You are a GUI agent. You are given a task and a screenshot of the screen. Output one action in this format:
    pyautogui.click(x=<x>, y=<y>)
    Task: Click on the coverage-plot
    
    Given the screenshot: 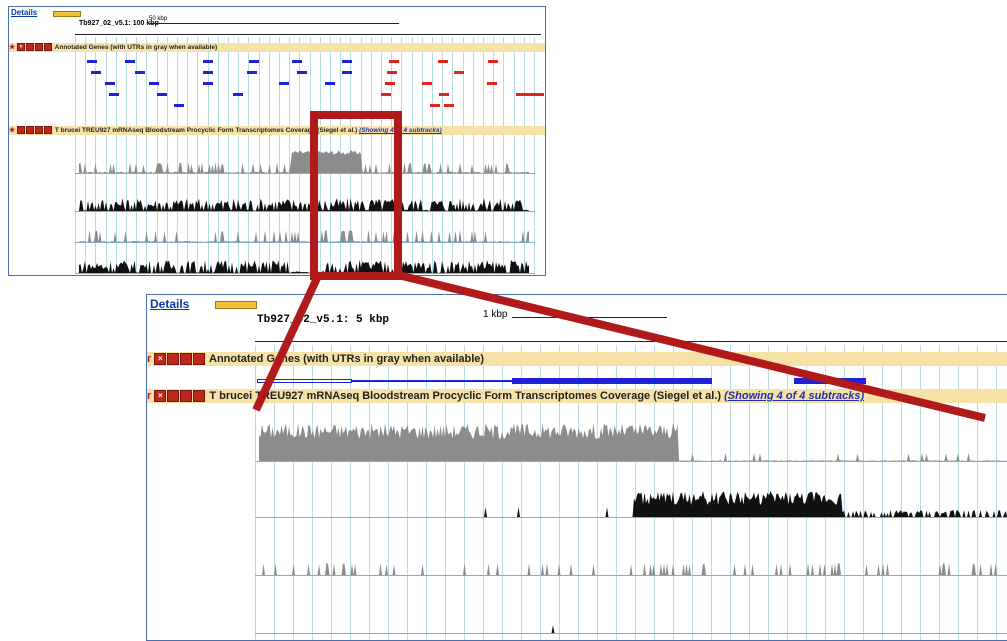 What is the action you would take?
    pyautogui.click(x=304, y=266)
    